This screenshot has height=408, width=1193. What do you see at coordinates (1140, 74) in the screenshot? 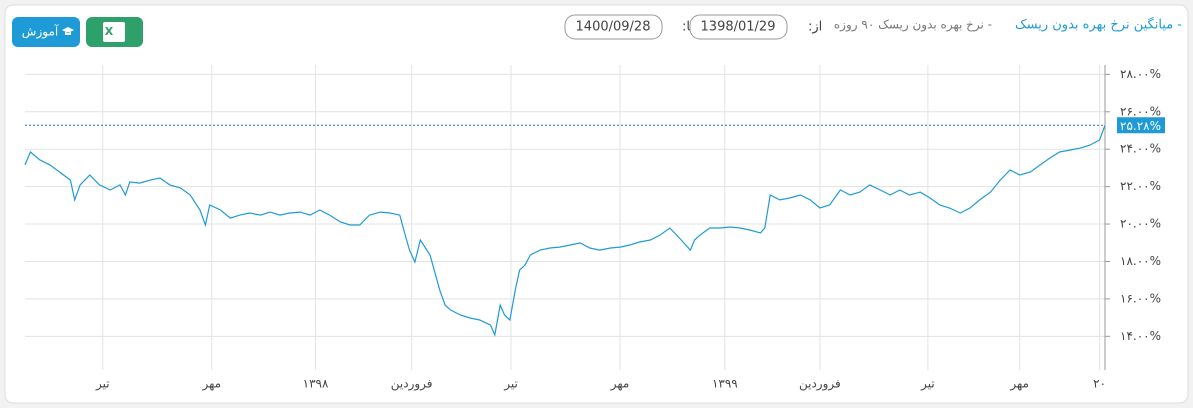
I see `y-tick-label: ۲۸.۰۰%` at bounding box center [1140, 74].